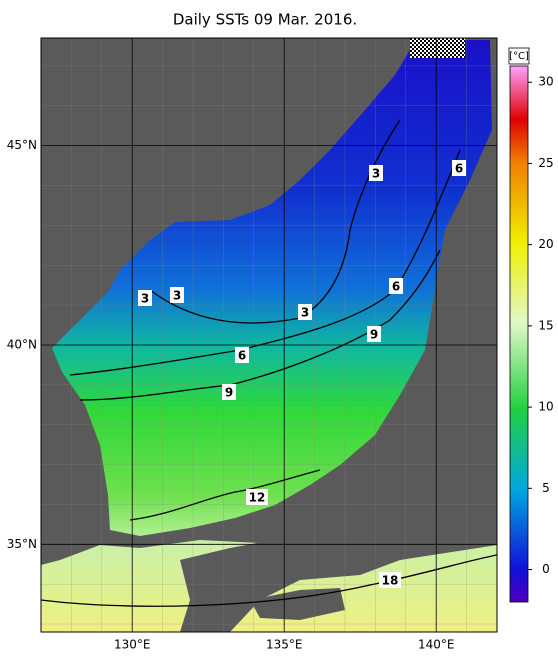 Image resolution: width=558 pixels, height=657 pixels. What do you see at coordinates (546, 569) in the screenshot?
I see `colorbar-tick-label: 0` at bounding box center [546, 569].